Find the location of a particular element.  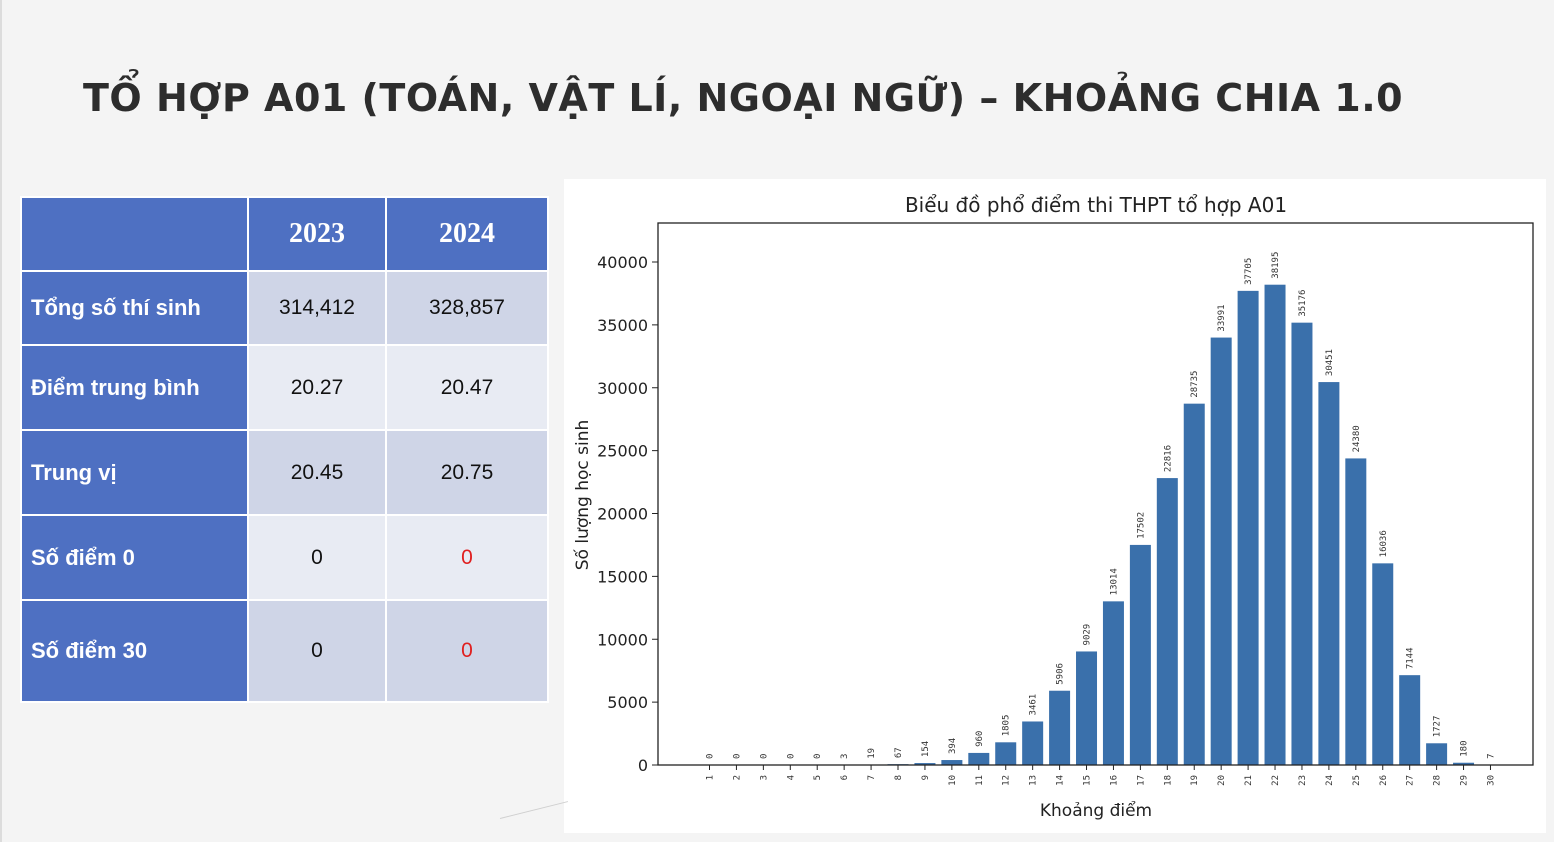

x-tick-label: 8 is located at coordinates (899, 777).